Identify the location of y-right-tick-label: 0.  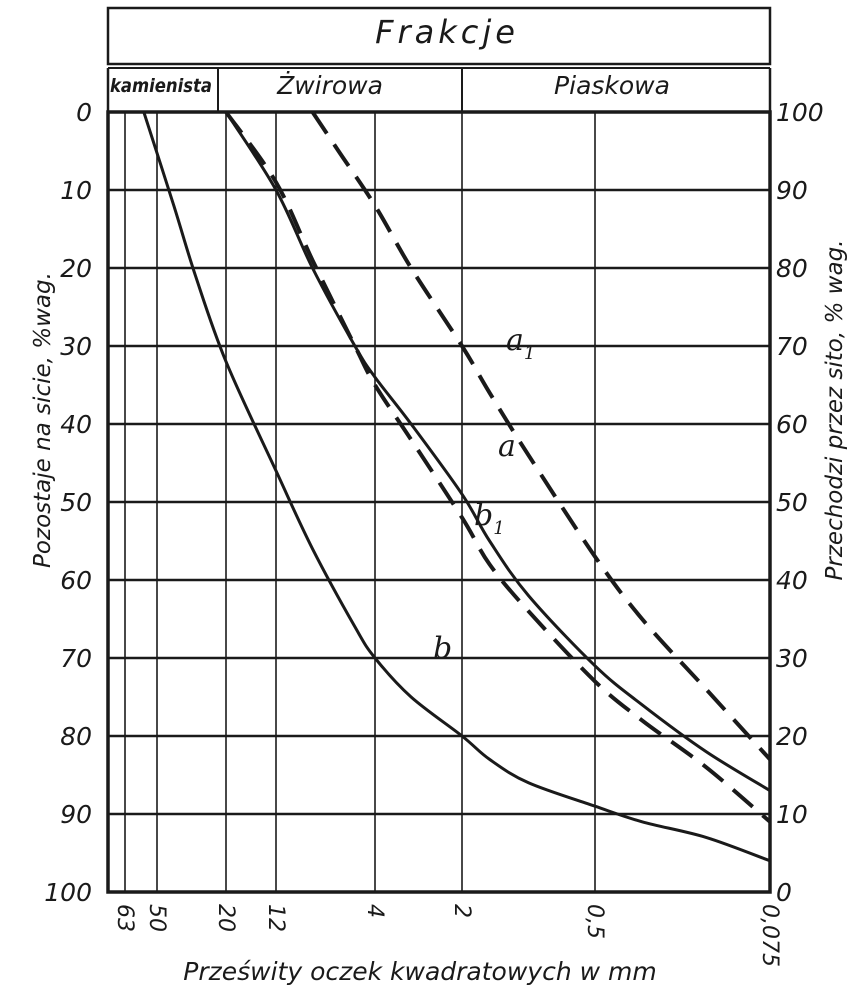
(784, 892).